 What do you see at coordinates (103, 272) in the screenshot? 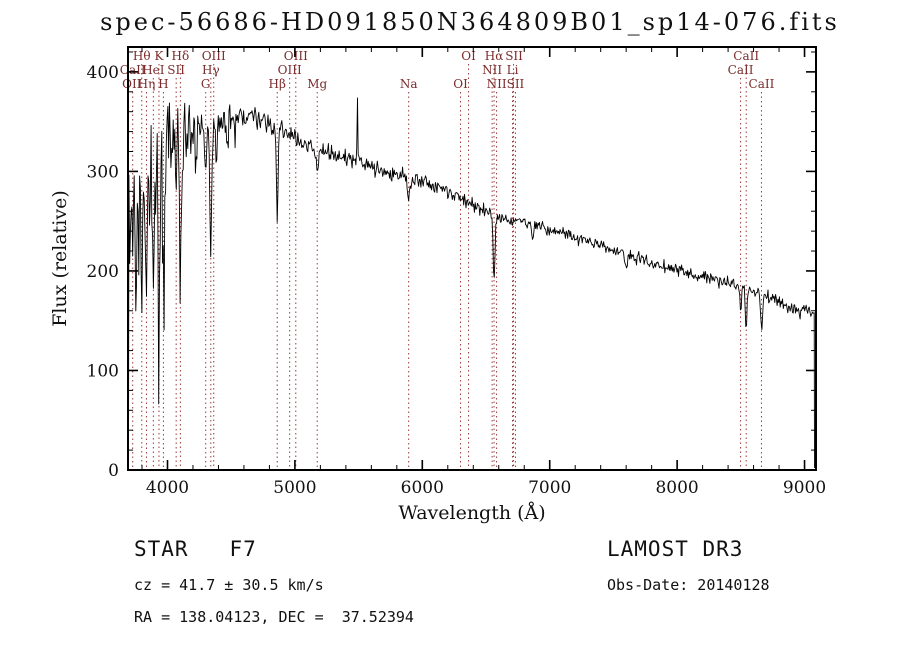
I see `y-tick-label: 200` at bounding box center [103, 272].